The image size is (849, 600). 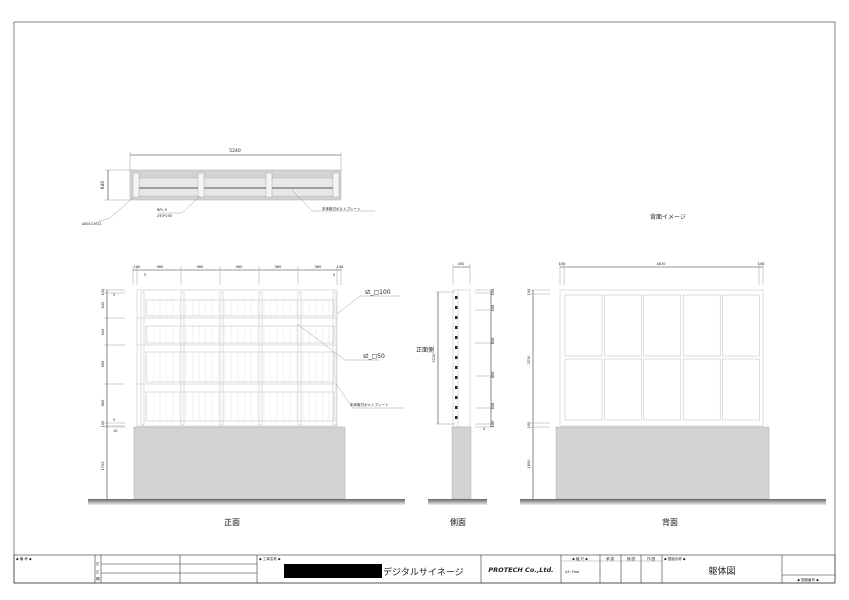 What do you see at coordinates (721, 571) in the screenshot?
I see `drawing-name: 躯体図` at bounding box center [721, 571].